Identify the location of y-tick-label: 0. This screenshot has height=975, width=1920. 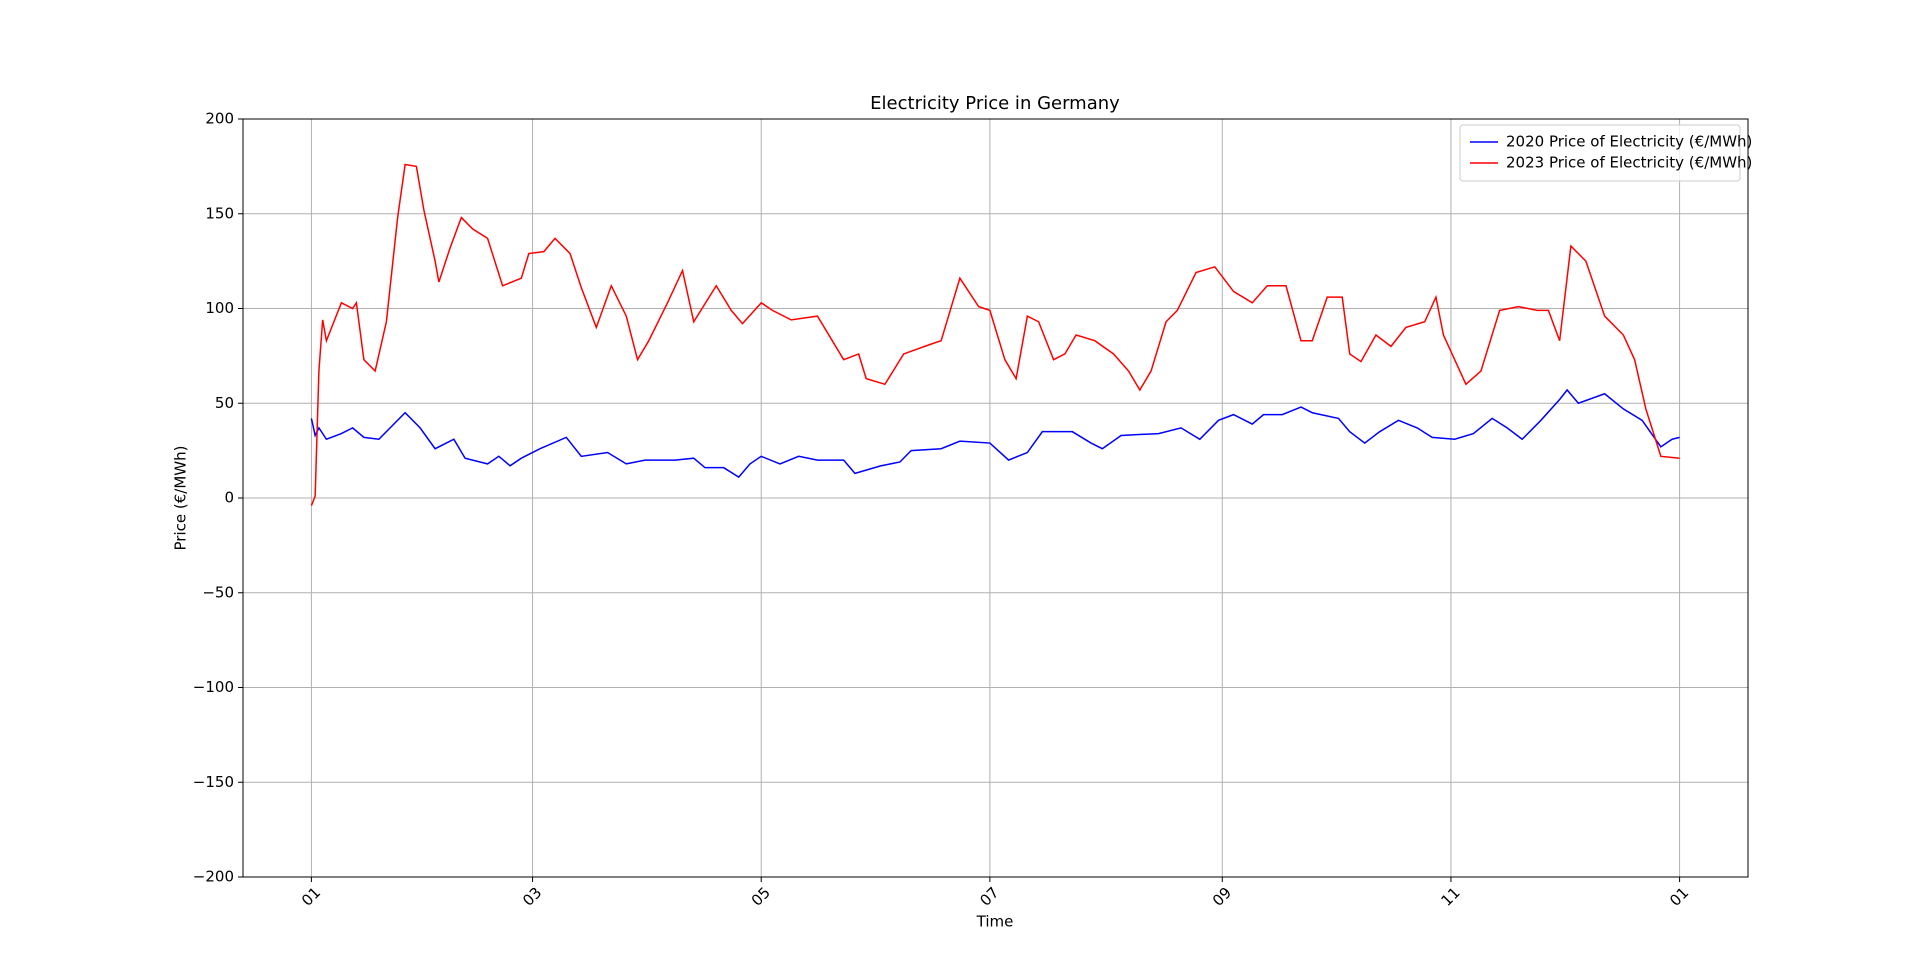
(229, 498).